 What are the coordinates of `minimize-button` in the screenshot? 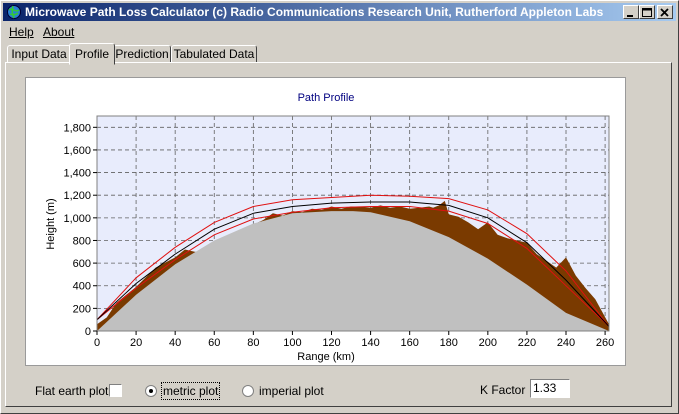 It's located at (631, 12).